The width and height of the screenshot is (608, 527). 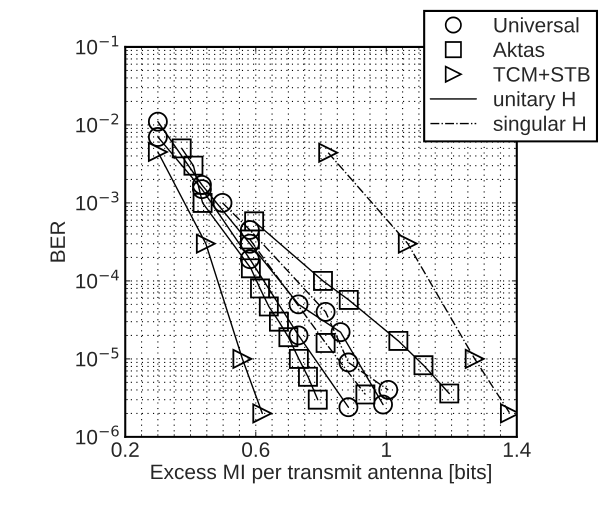 I want to click on legend-label: Aktas, so click(x=518, y=50).